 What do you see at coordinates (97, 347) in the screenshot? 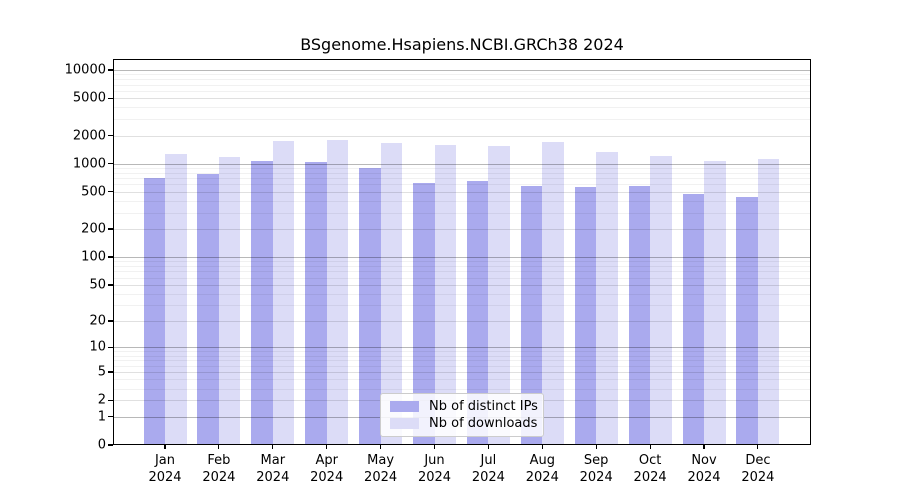
I see `y-tick-label-10: 10` at bounding box center [97, 347].